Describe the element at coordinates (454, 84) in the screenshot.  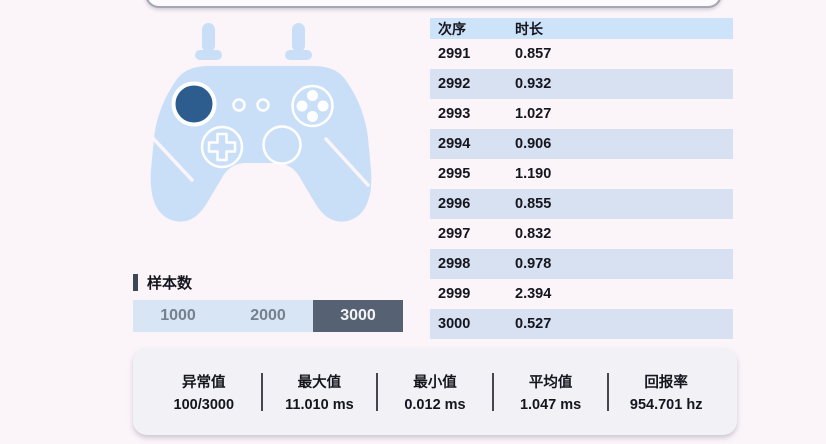
I see `cell-sequence: 2992` at that location.